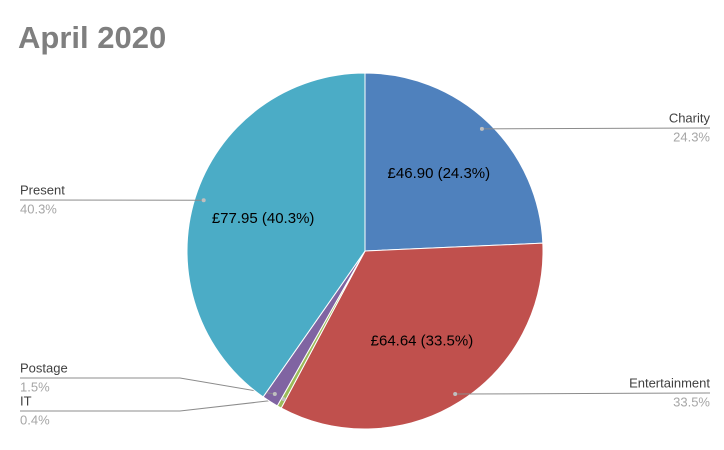  What do you see at coordinates (691, 136) in the screenshot?
I see `data-label: 24.3%` at bounding box center [691, 136].